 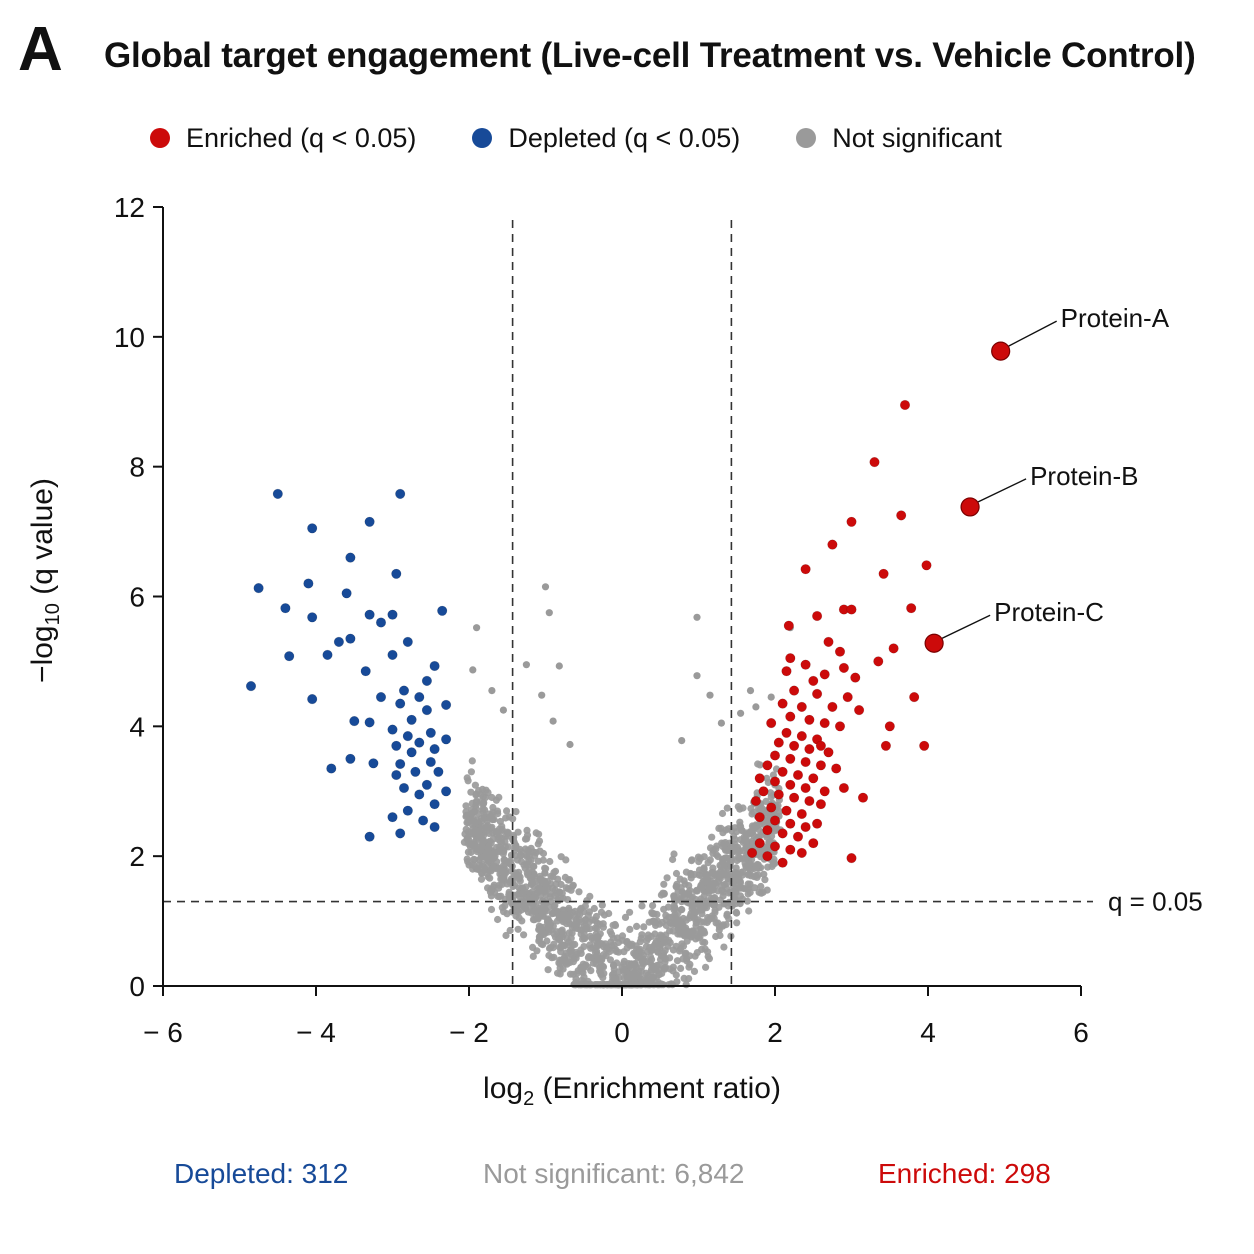 What do you see at coordinates (469, 1032) in the screenshot?
I see `x-tick-label: − 2` at bounding box center [469, 1032].